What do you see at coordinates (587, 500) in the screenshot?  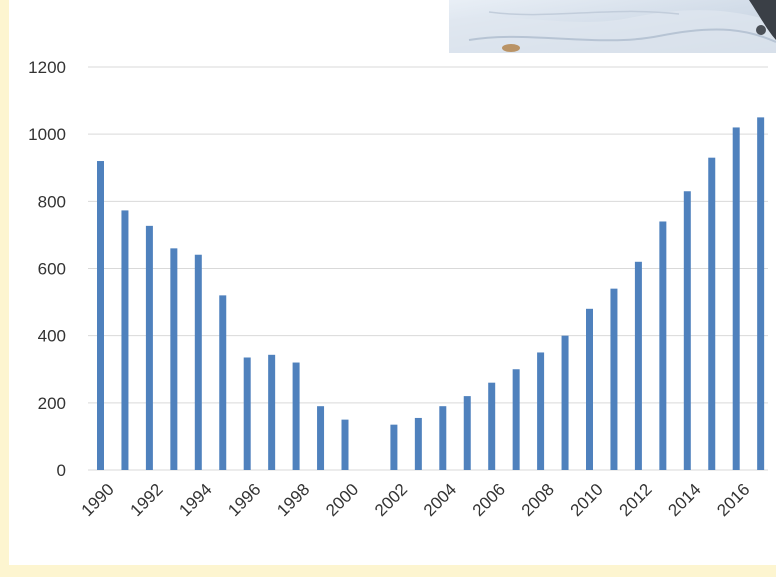 I see `x-tick-label: 2010` at bounding box center [587, 500].